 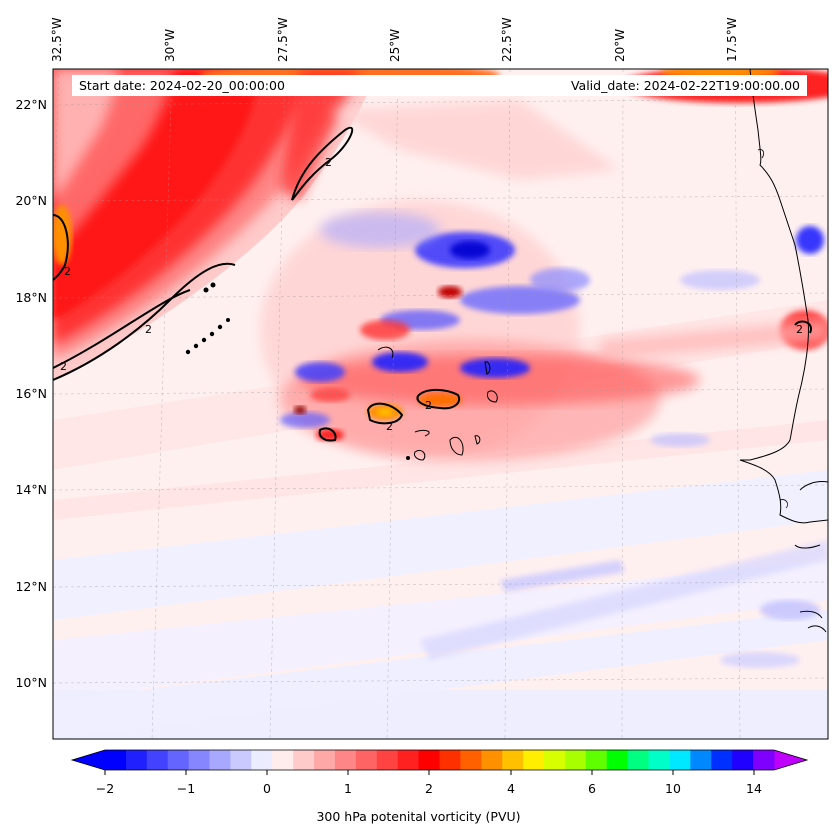 What do you see at coordinates (31, 489) in the screenshot?
I see `latitude-label: 14°N` at bounding box center [31, 489].